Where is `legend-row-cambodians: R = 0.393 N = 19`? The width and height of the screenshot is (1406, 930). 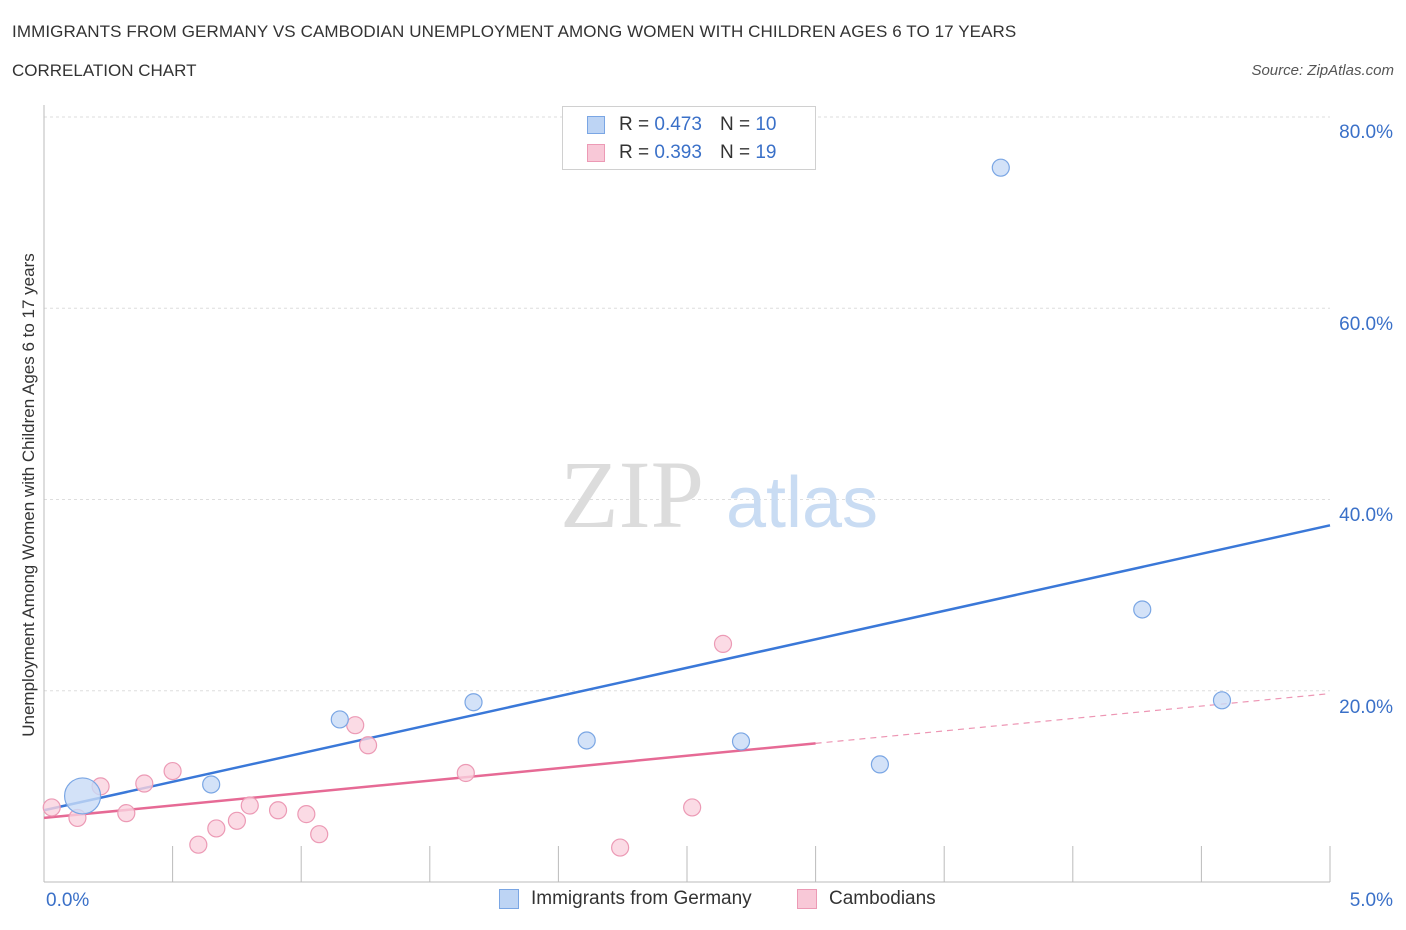 legend-row-cambodians: R = 0.393 N = 19 is located at coordinates (681, 153).